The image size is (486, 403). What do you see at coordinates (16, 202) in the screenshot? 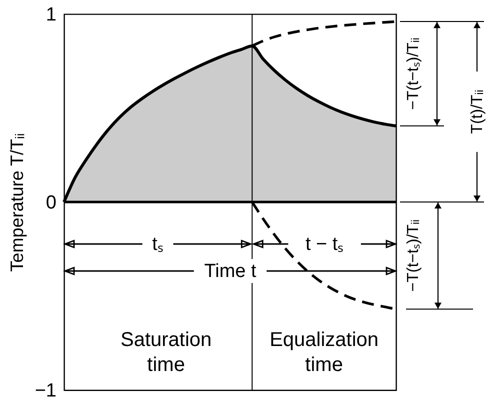
I see `y-axis-title: Temperature T/Tᵢᵢ` at bounding box center [16, 202].